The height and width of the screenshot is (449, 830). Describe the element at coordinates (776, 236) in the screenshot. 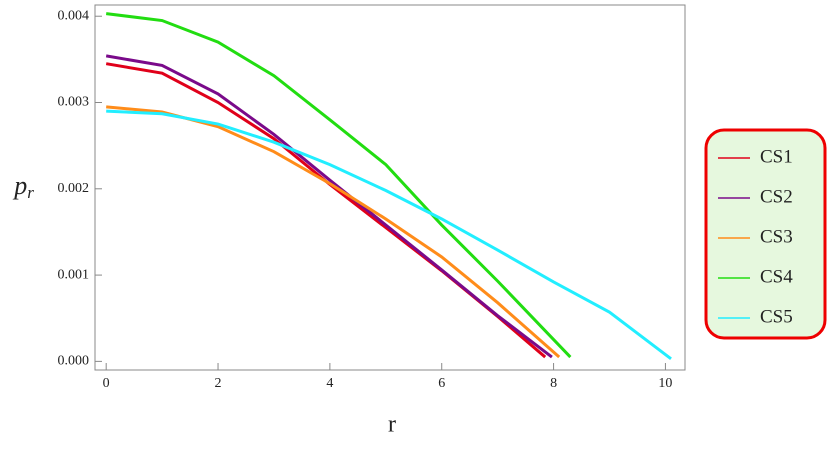

I see `legend-label: CS3` at that location.